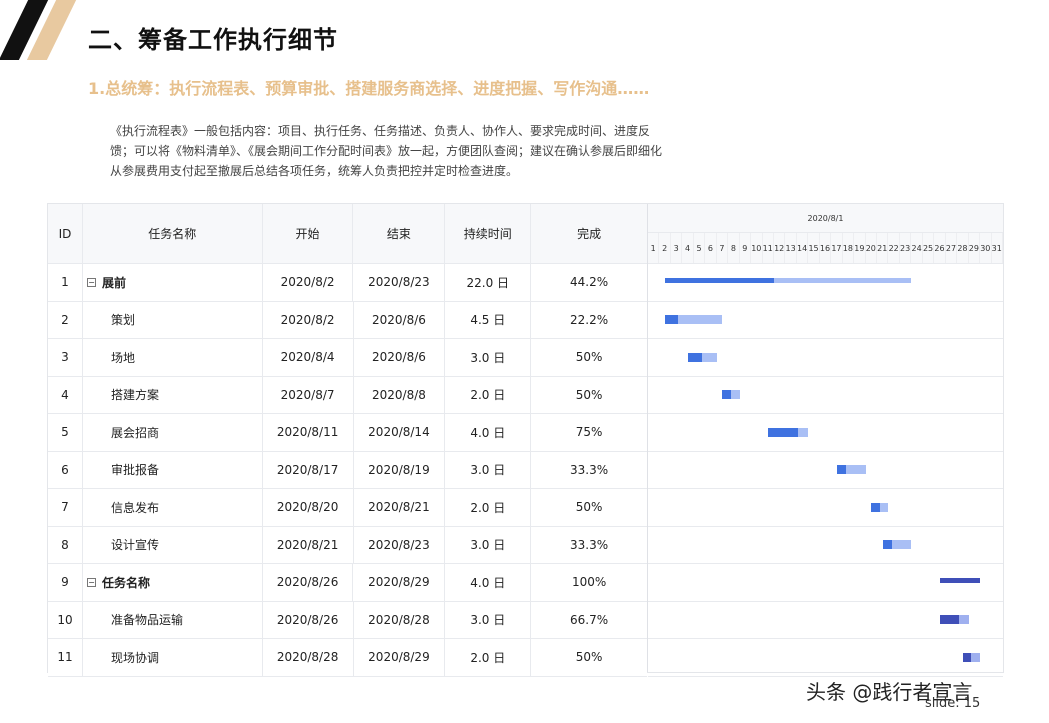 The width and height of the screenshot is (1049, 723). Describe the element at coordinates (173, 282) in the screenshot. I see `task-name-cell: − 展前` at that location.